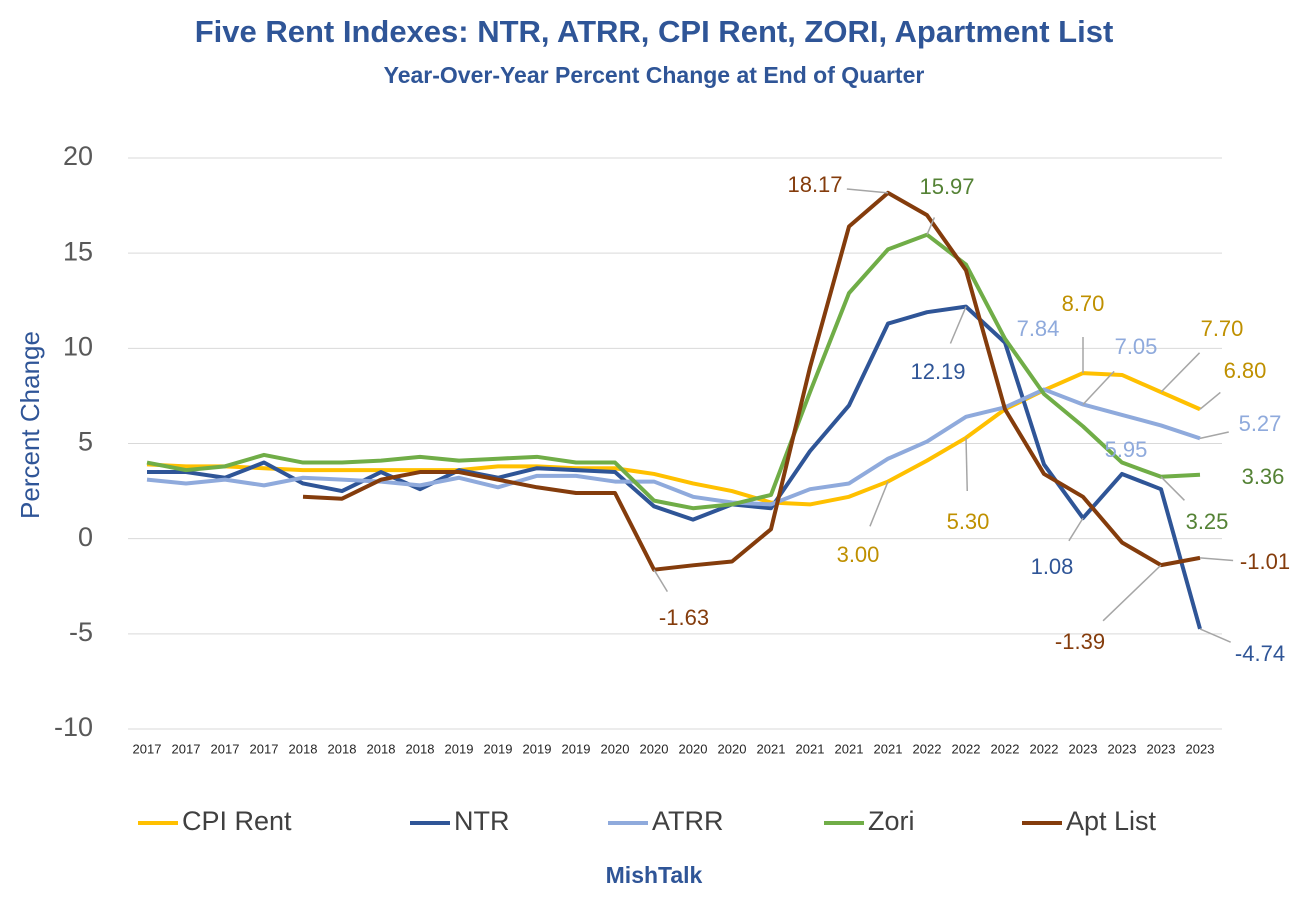 Image resolution: width=1309 pixels, height=924 pixels. What do you see at coordinates (946, 186) in the screenshot?
I see `data-label: 15.97` at bounding box center [946, 186].